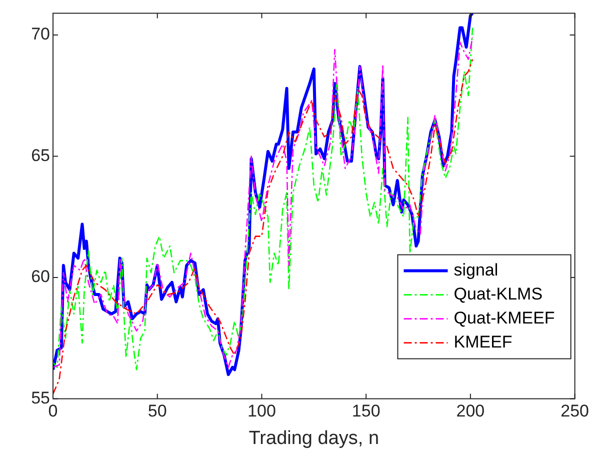  What do you see at coordinates (498, 294) in the screenshot?
I see `legend-label: Quat-KLMS` at bounding box center [498, 294].